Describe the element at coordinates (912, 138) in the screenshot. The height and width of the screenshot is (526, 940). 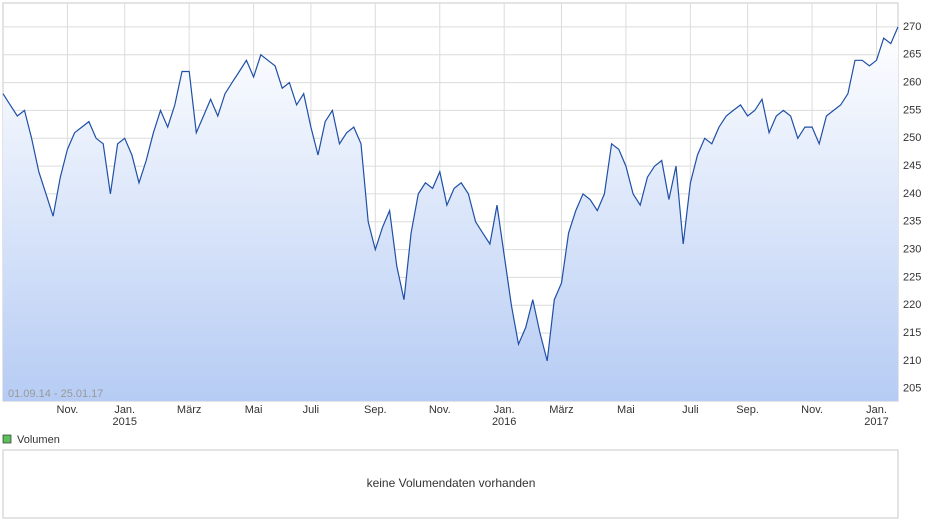
I see `y-tick-label: 250` at that location.